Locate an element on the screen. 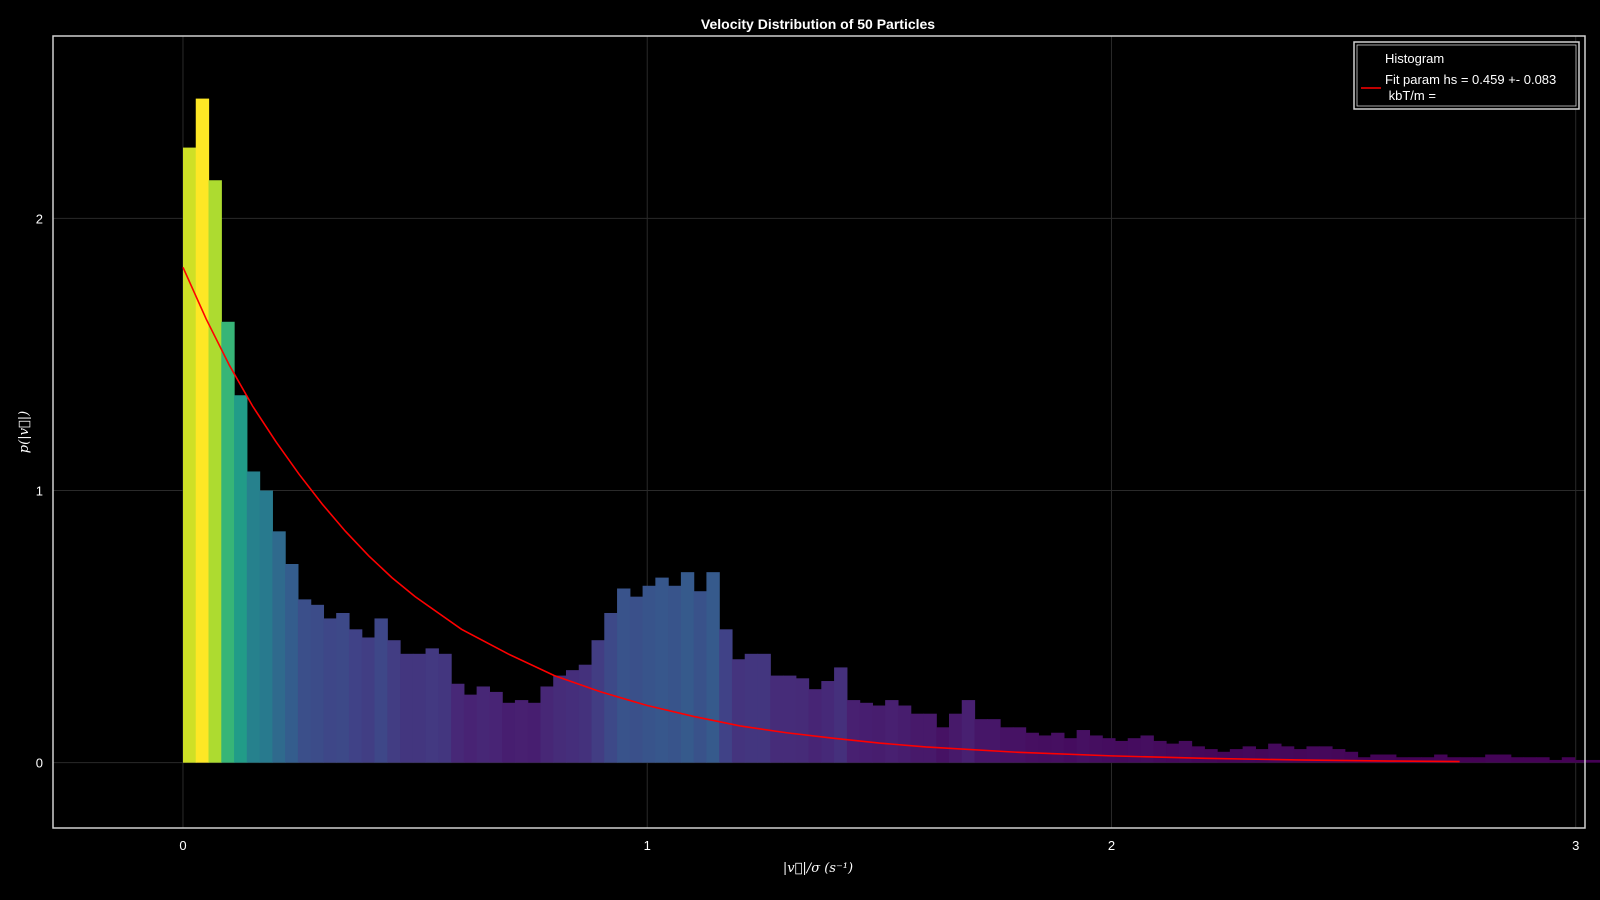 The height and width of the screenshot is (900, 1600). legend-inner-border is located at coordinates (1466, 75).